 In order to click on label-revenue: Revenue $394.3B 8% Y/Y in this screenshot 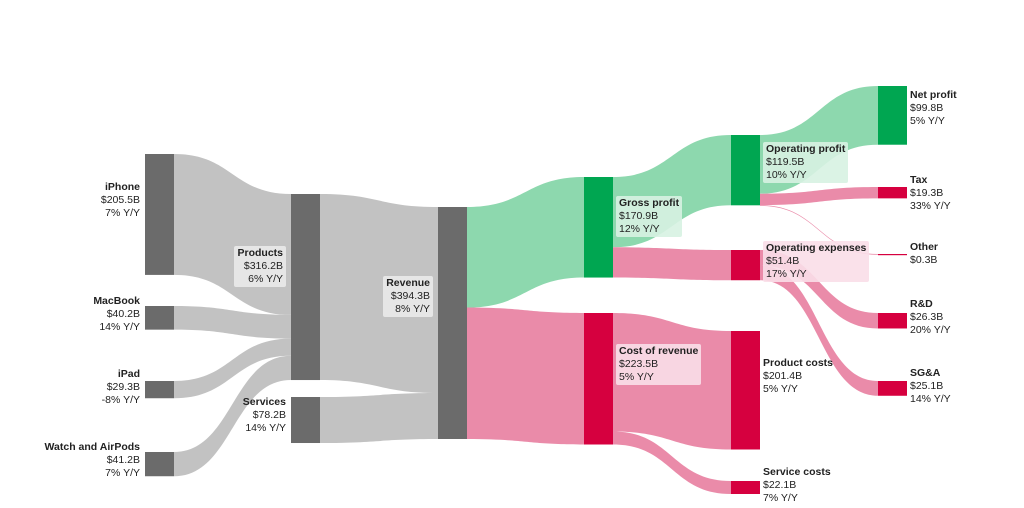, I will do `click(408, 296)`.